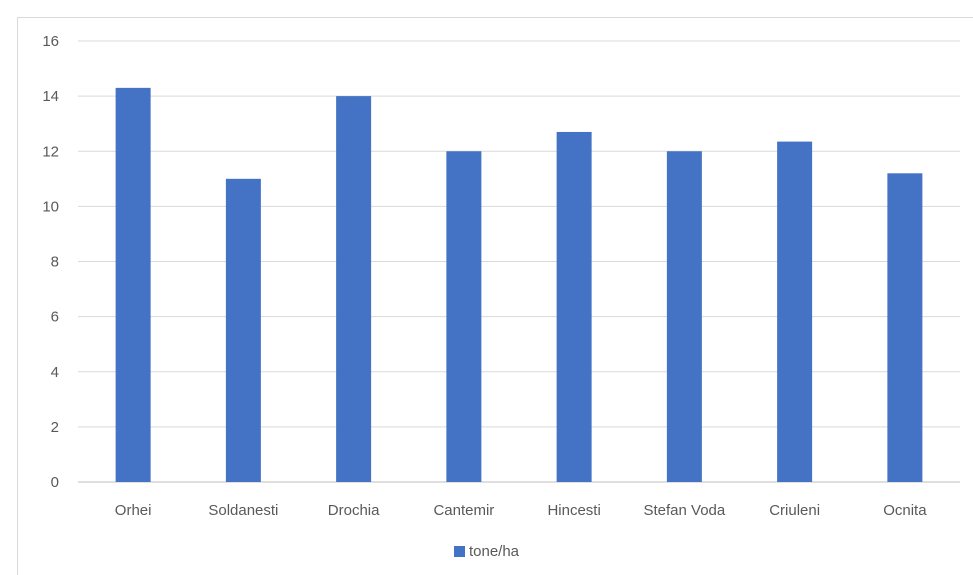 This screenshot has width=973, height=575. Describe the element at coordinates (55, 482) in the screenshot. I see `y-tick-label: 0` at that location.